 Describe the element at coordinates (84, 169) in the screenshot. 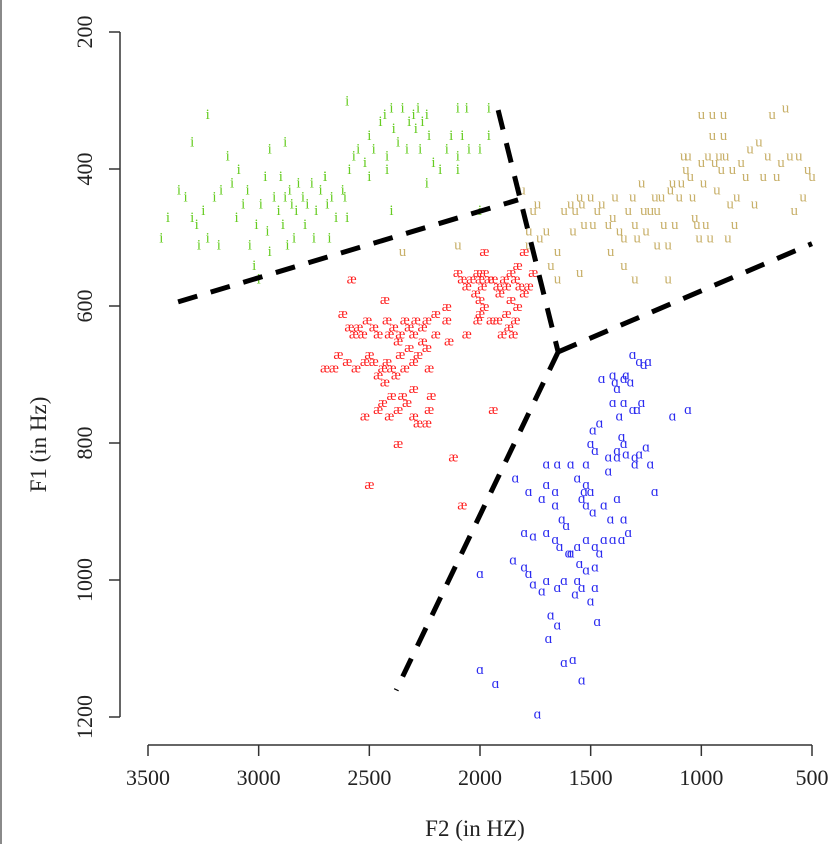

I see `y-tick-label: 400` at that location.